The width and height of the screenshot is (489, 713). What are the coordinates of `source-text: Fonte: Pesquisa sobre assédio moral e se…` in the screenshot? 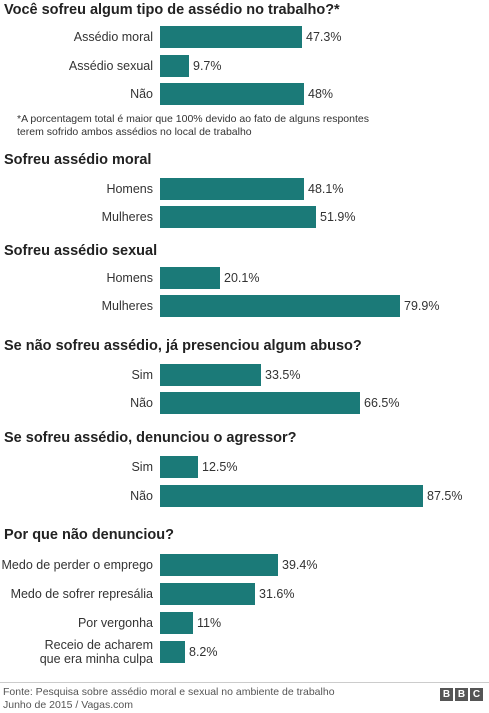 It's located at (203, 699).